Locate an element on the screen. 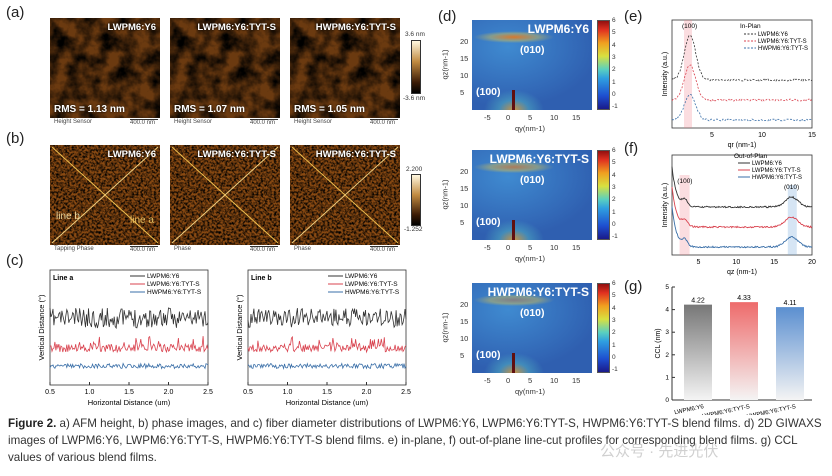  afm-texture is located at coordinates (225, 68).